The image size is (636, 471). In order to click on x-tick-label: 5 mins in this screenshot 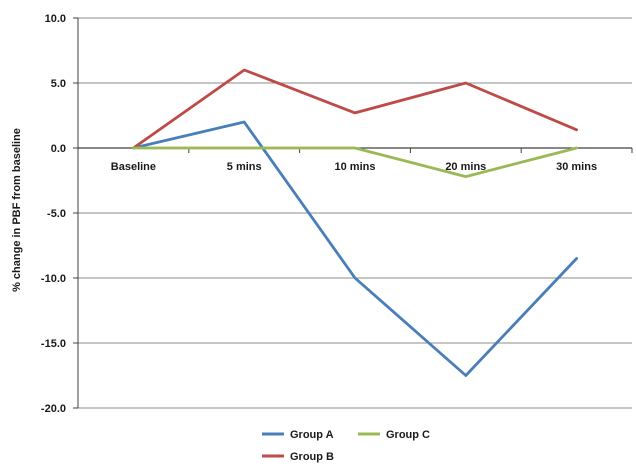, I will do `click(244, 167)`.